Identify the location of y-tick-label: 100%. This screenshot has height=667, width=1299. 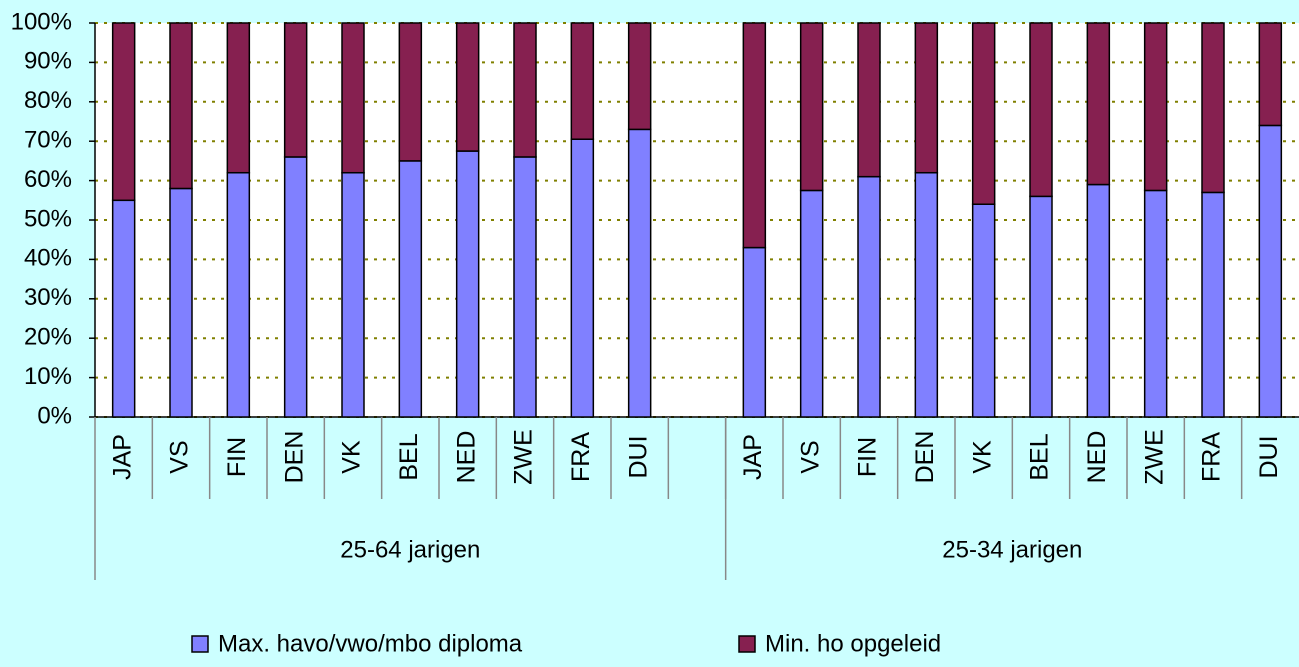
(41, 21).